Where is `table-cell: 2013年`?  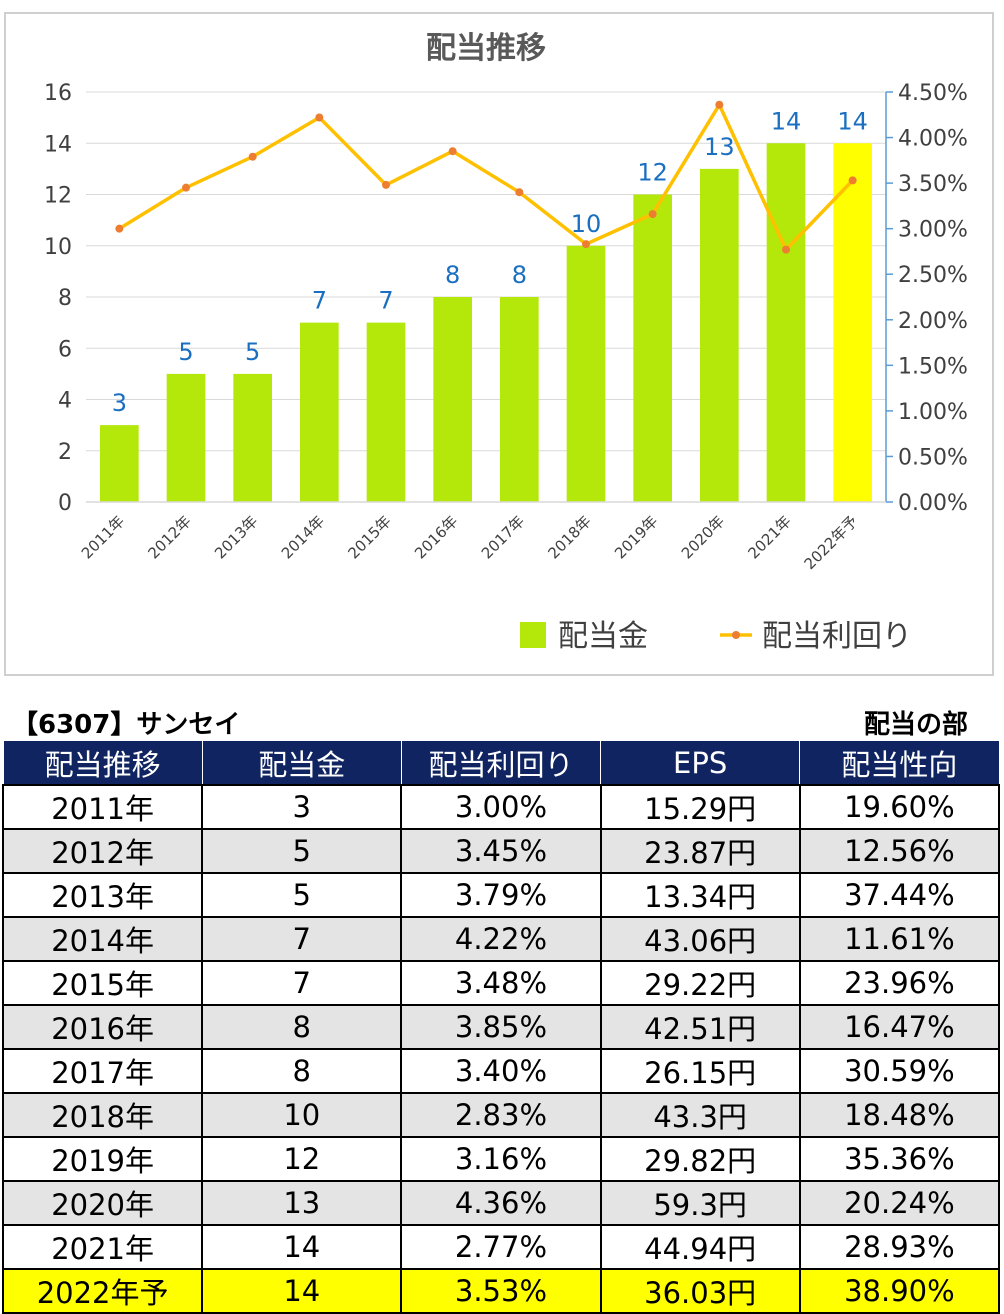 table-cell: 2013年 is located at coordinates (102, 895).